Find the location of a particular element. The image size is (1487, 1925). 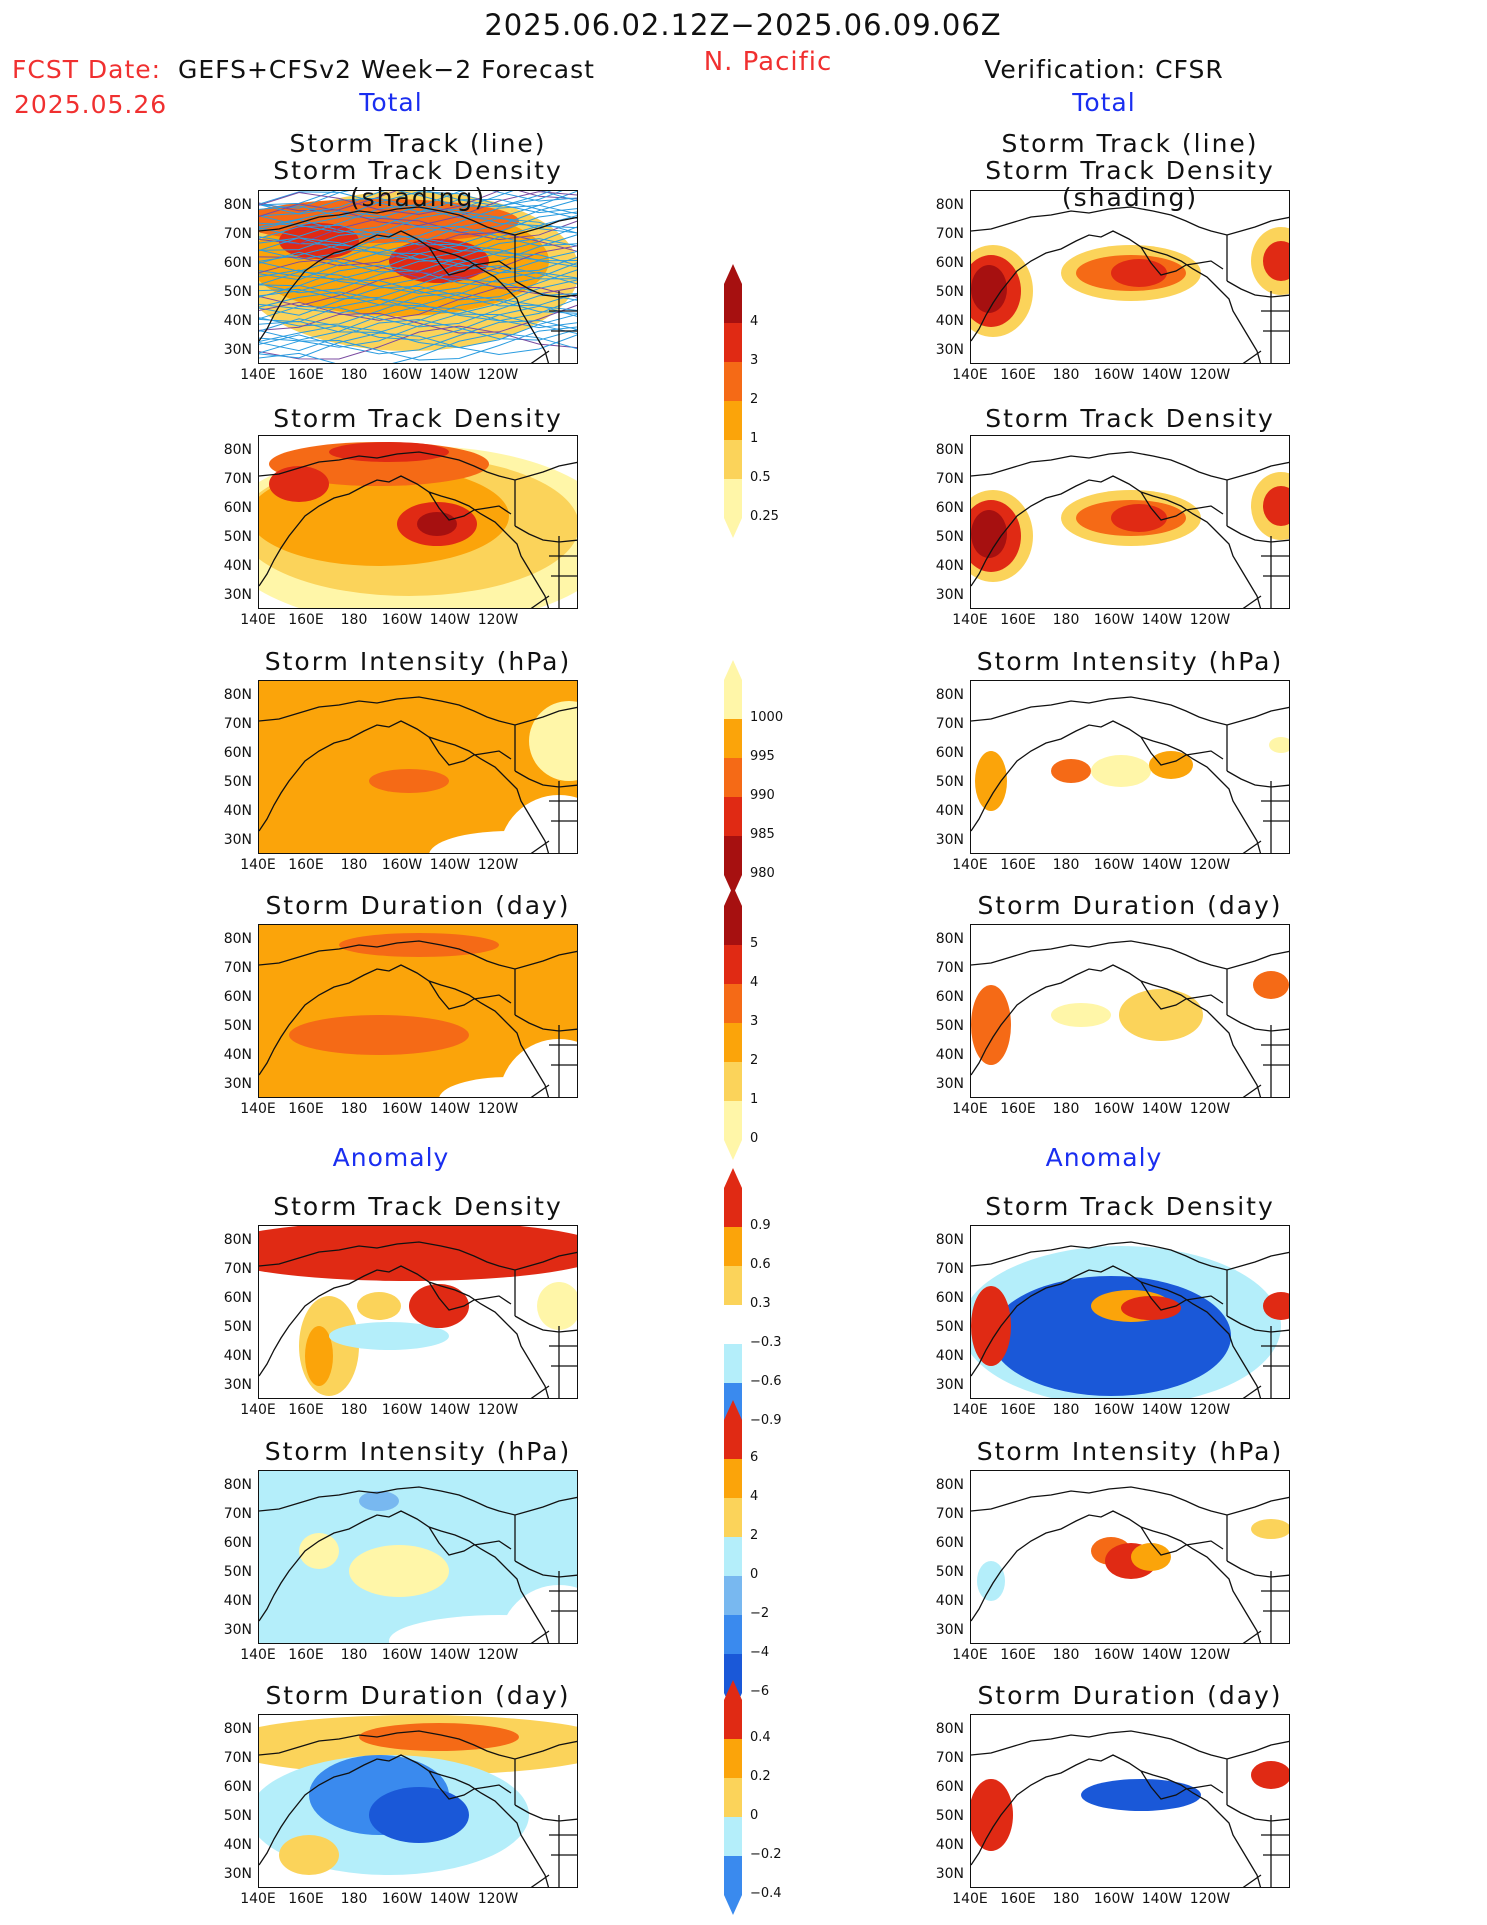

panel-title-left: Storm Duration (day) is located at coordinates (418, 1695).